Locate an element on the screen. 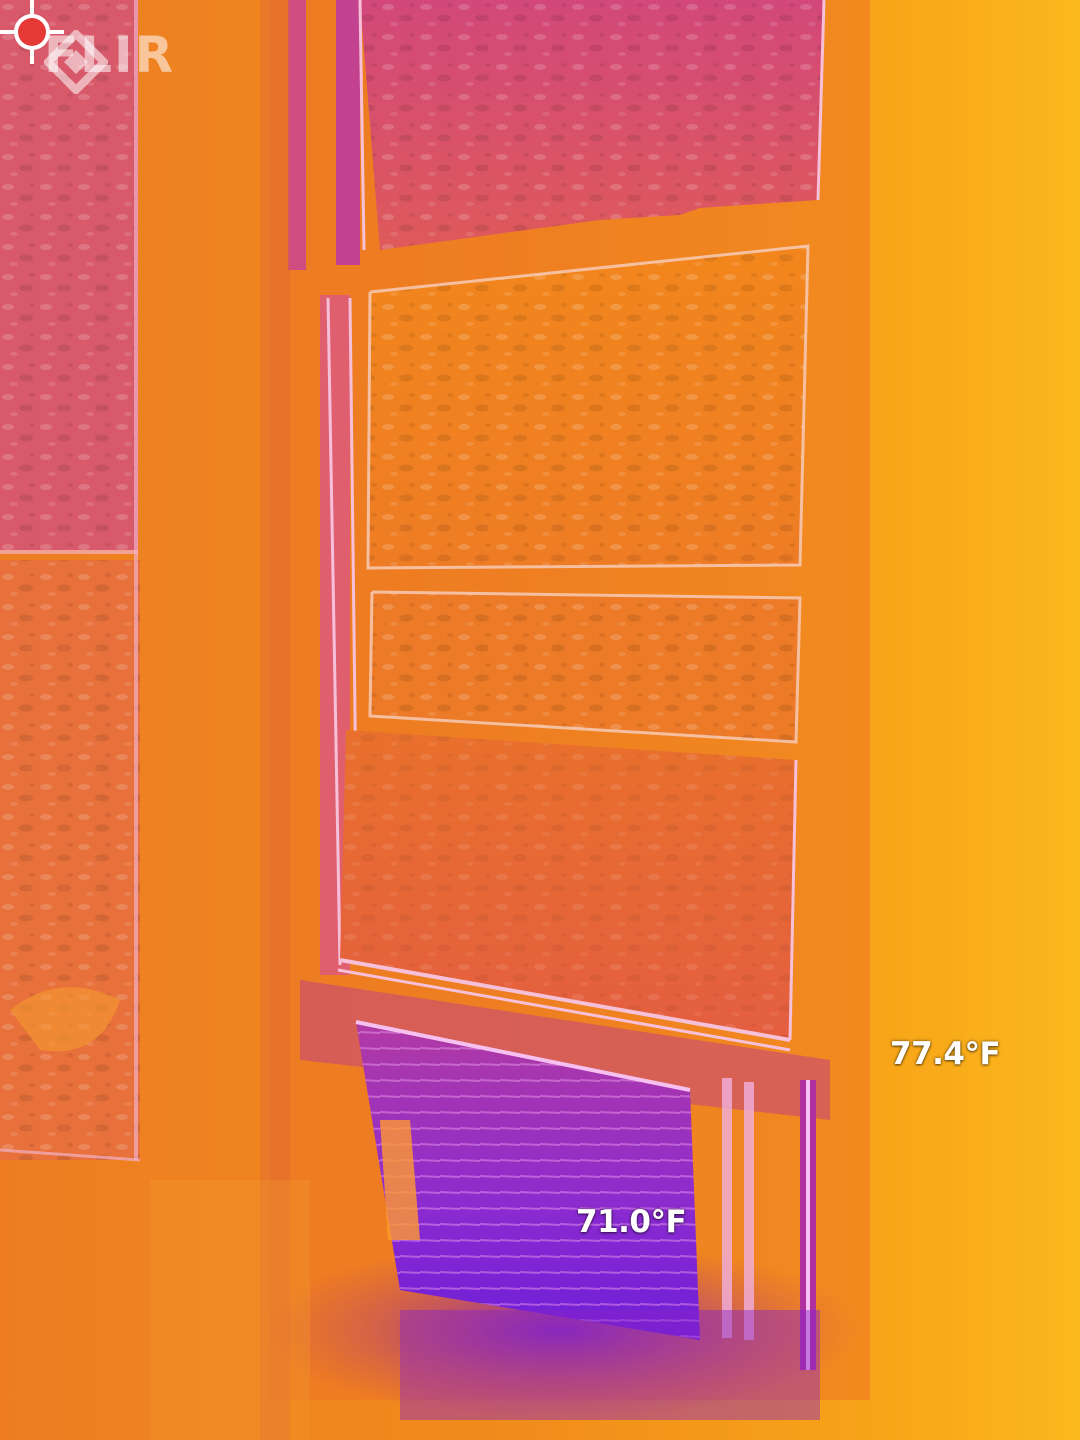 This screenshot has width=1080, height=1440. flir-logo-icon is located at coordinates (76, 62).